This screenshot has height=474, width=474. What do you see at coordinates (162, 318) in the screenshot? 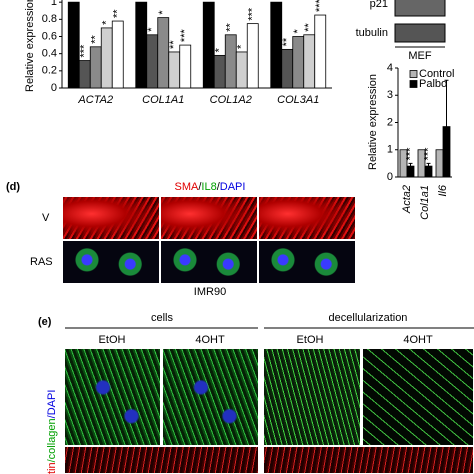
I see `group-label: cells` at bounding box center [162, 318].